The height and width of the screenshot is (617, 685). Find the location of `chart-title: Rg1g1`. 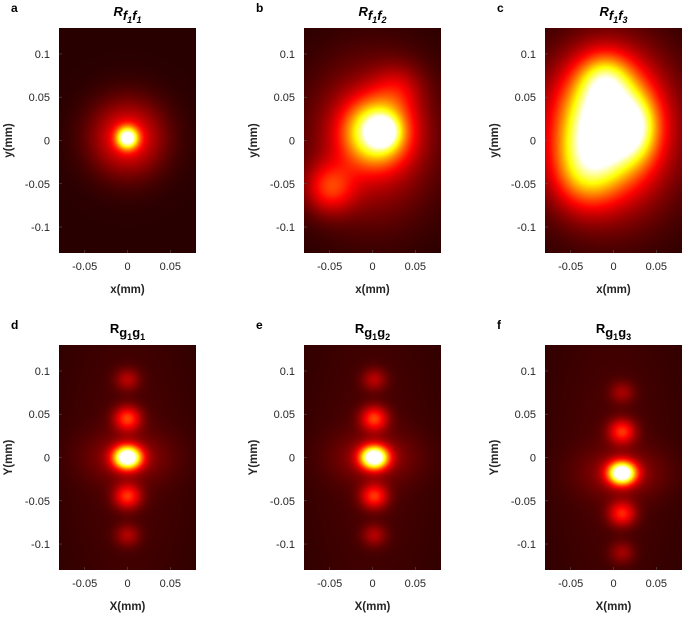

chart-title: Rg1g1 is located at coordinates (127, 331).